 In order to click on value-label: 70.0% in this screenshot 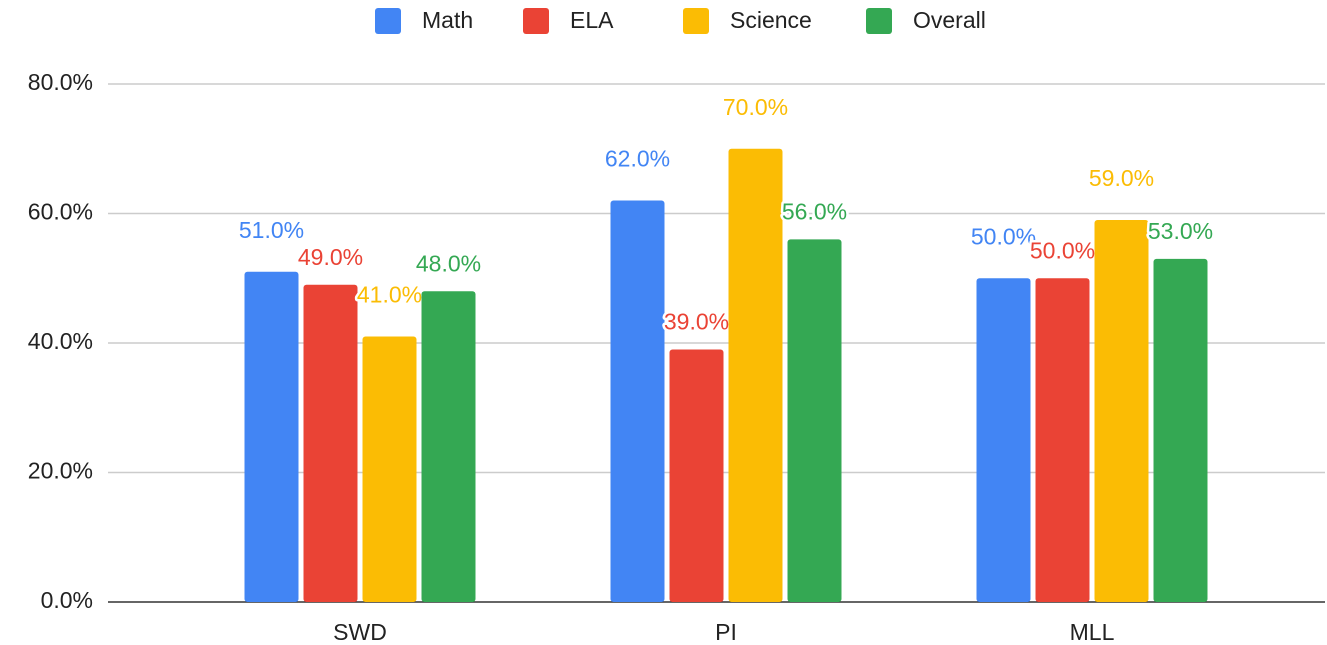, I will do `click(755, 107)`.